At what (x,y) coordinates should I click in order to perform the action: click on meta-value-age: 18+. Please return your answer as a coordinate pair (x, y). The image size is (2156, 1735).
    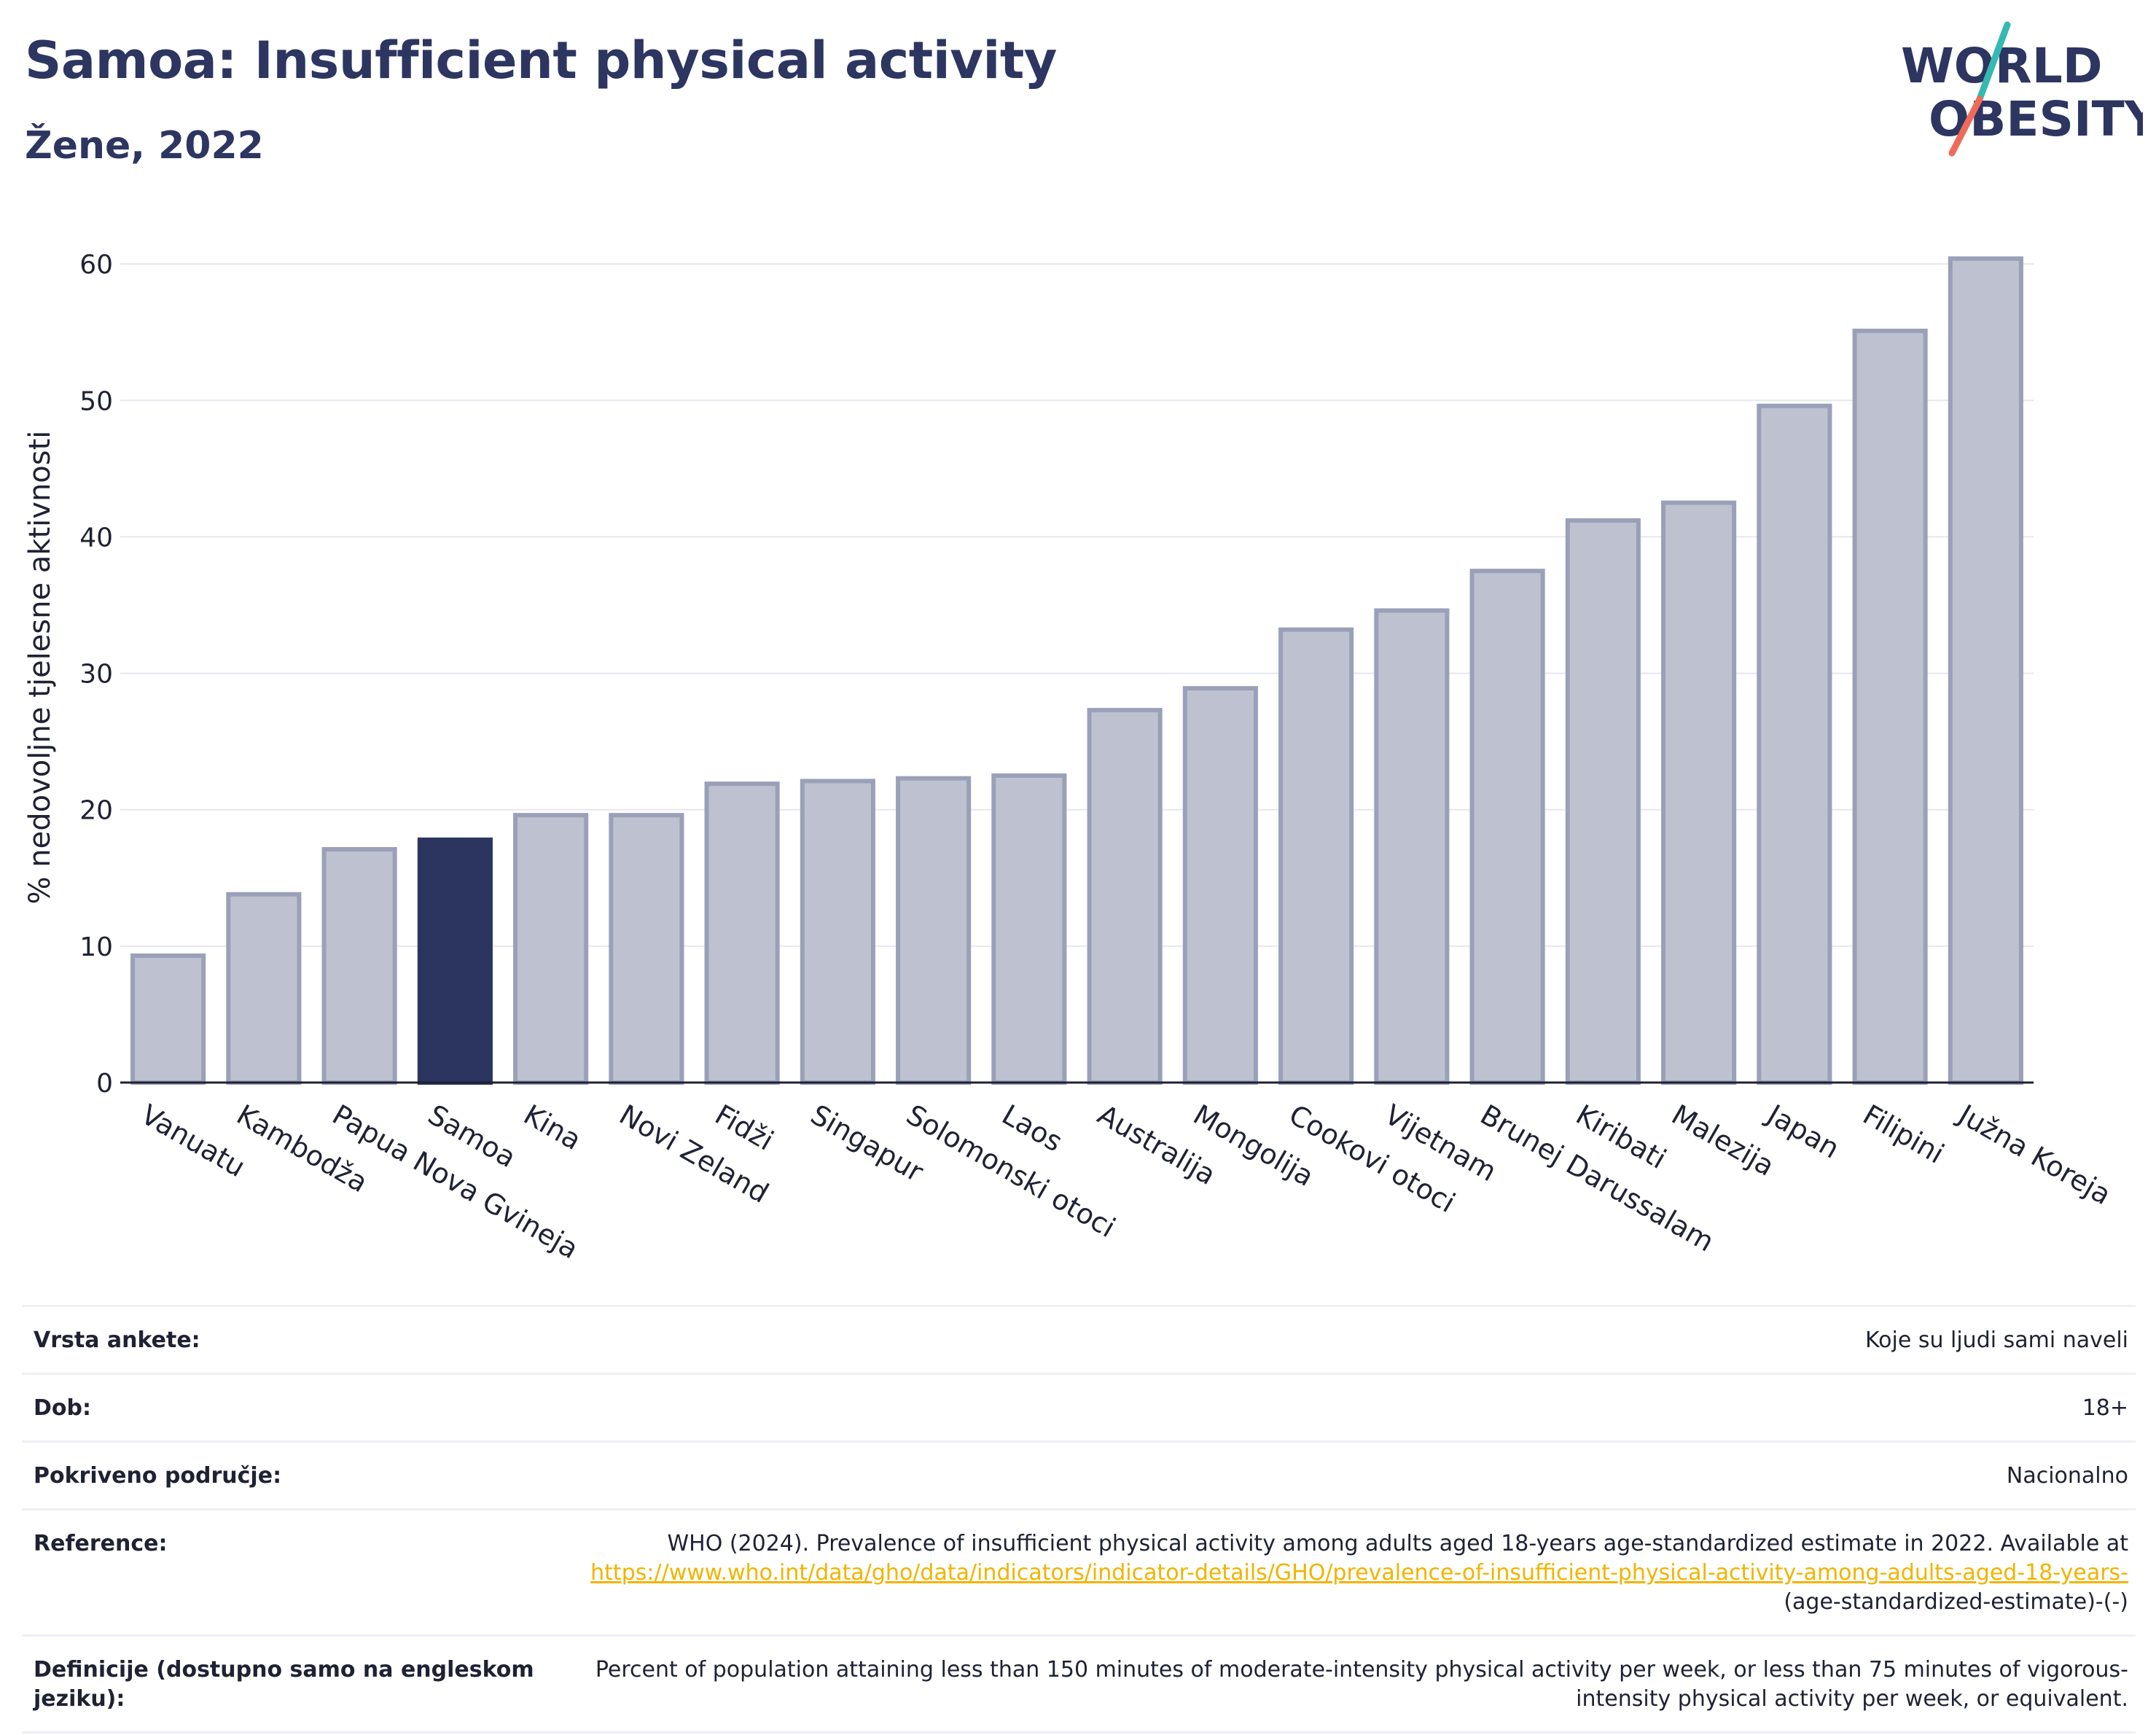
    Looking at the image, I should click on (1351, 1407).